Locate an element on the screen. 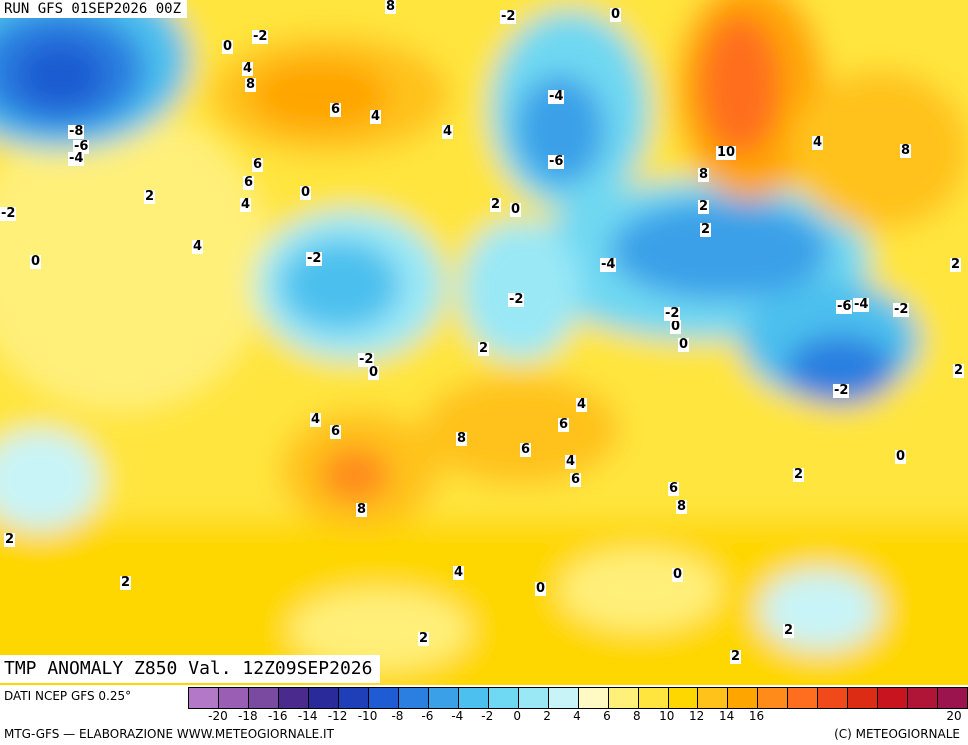 This screenshot has height=745, width=968. scale-tick-label: -10 is located at coordinates (367, 716).